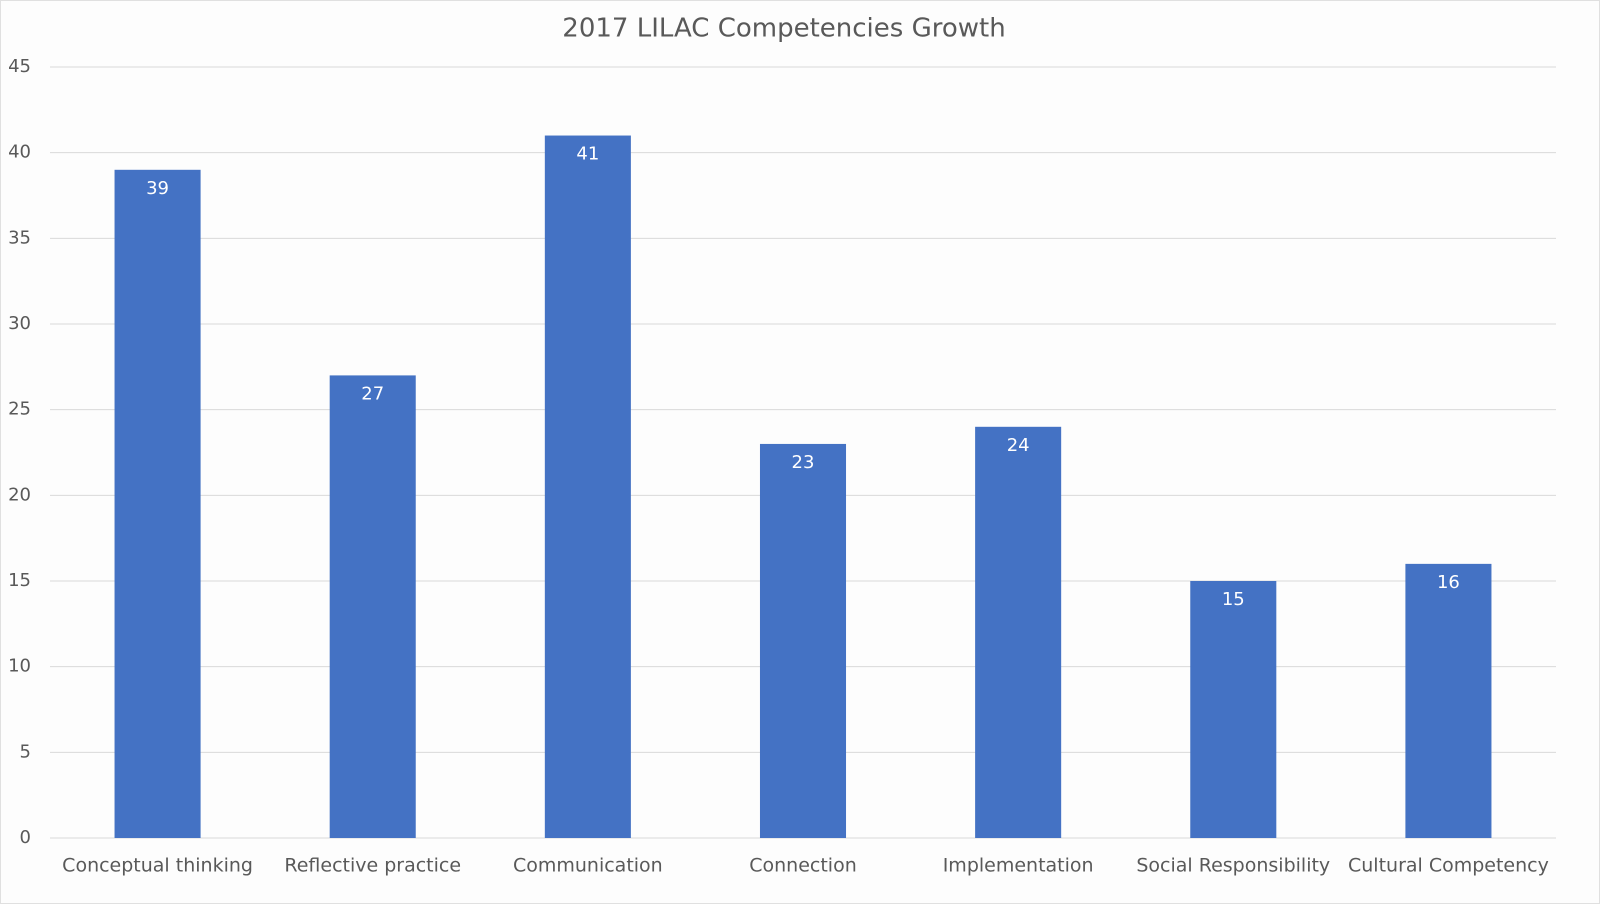 The height and width of the screenshot is (904, 1600). What do you see at coordinates (783, 29) in the screenshot?
I see `chart-title: 2017 LILAC Competencies Growth` at bounding box center [783, 29].